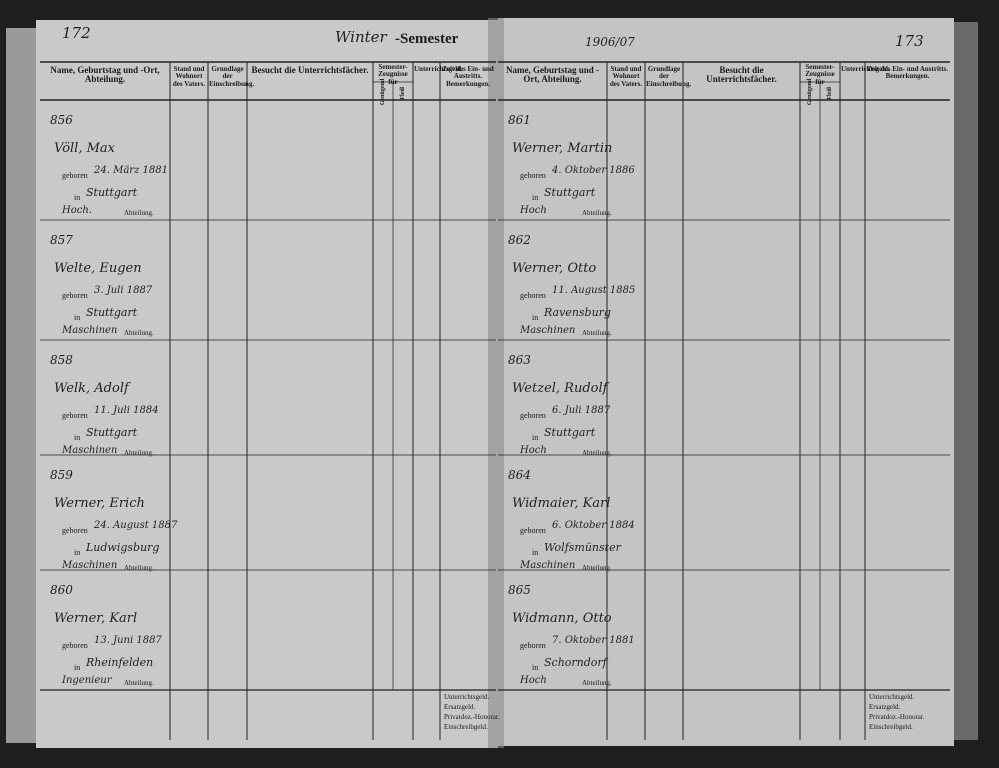 The width and height of the screenshot is (999, 768). What do you see at coordinates (123, 290) in the screenshot?
I see `birth-date: 3. Juli 1887` at bounding box center [123, 290].